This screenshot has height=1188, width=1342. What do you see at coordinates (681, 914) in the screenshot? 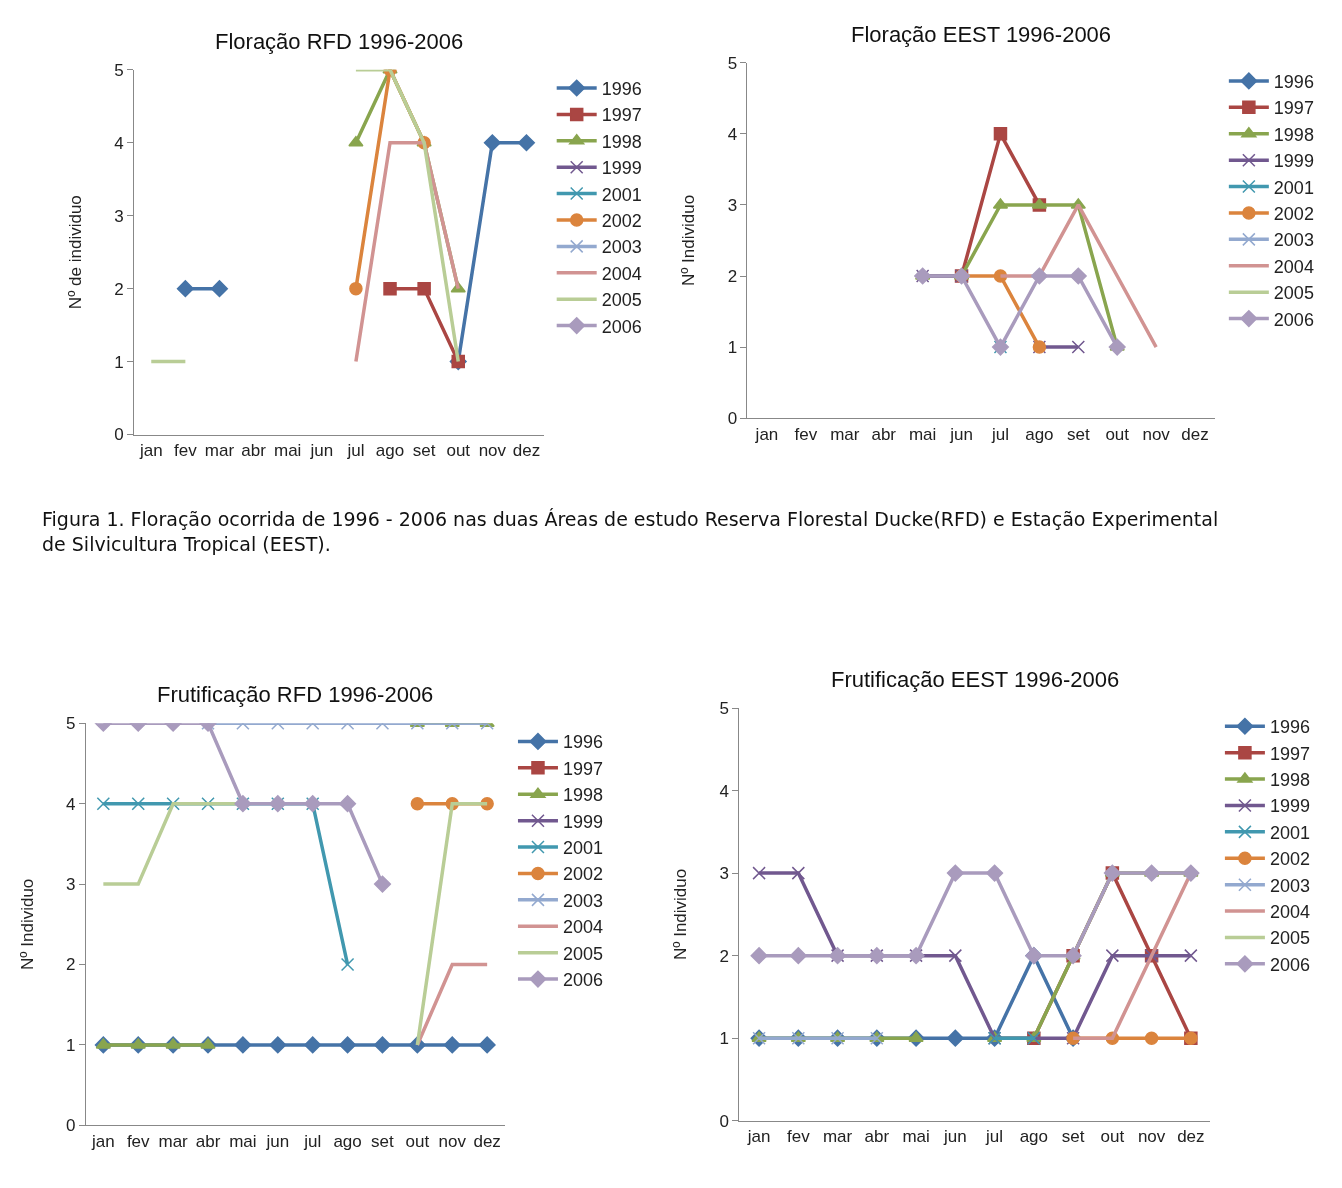
I see `y-axis-title: Nº Individuo` at bounding box center [681, 914].